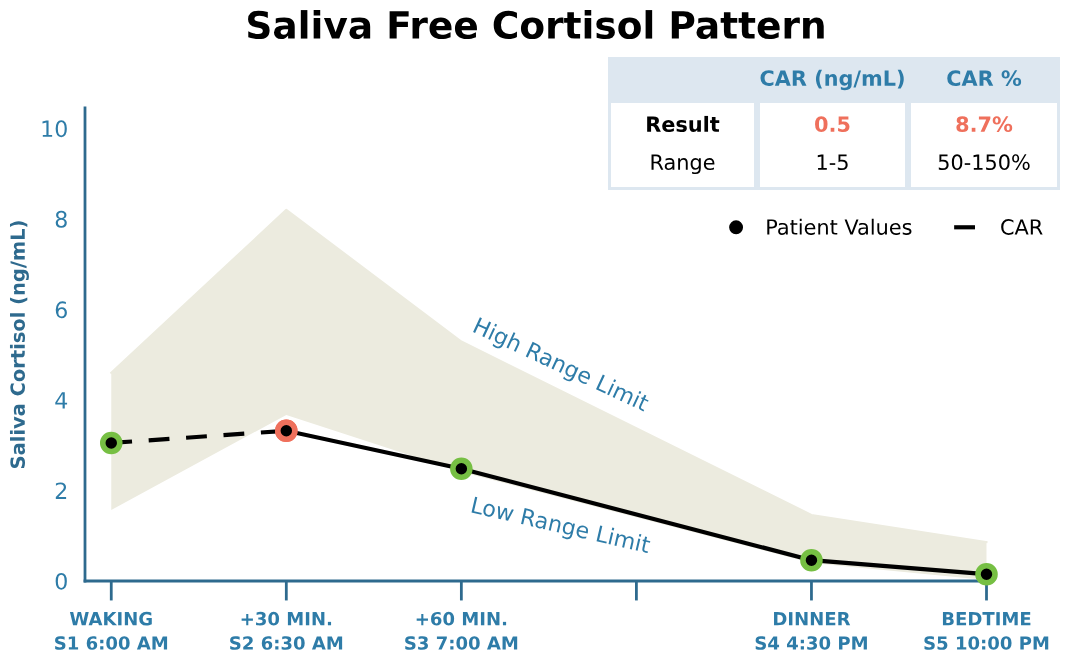 This screenshot has height=672, width=1072. Describe the element at coordinates (984, 124) in the screenshot. I see `annotation: 8.7%` at that location.